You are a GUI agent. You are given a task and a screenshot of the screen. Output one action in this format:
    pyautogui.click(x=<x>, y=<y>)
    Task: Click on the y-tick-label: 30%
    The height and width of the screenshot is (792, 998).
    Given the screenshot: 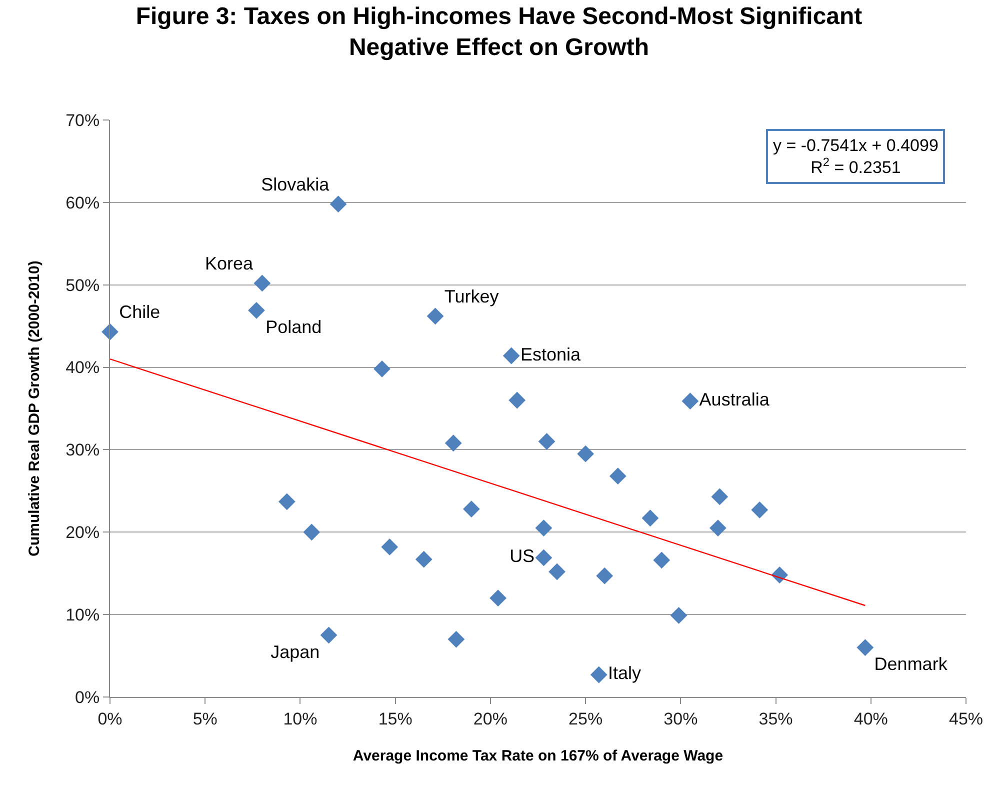 What is the action you would take?
    pyautogui.click(x=83, y=450)
    